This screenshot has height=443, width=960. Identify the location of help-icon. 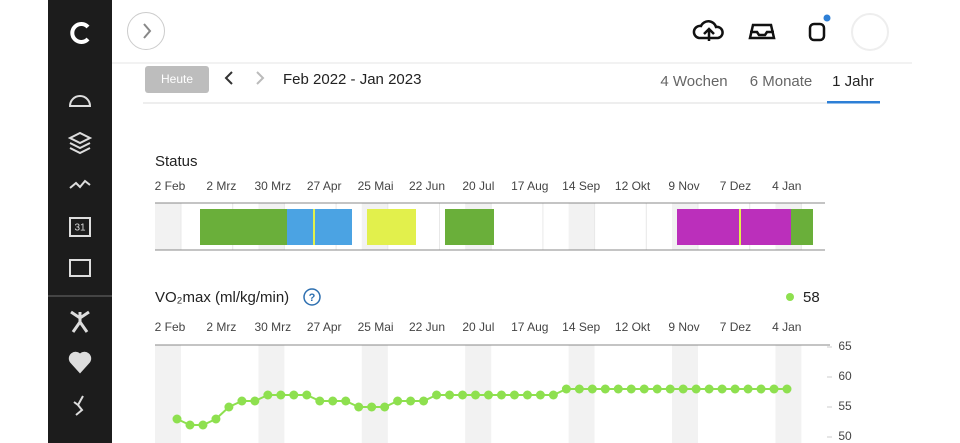
(312, 297).